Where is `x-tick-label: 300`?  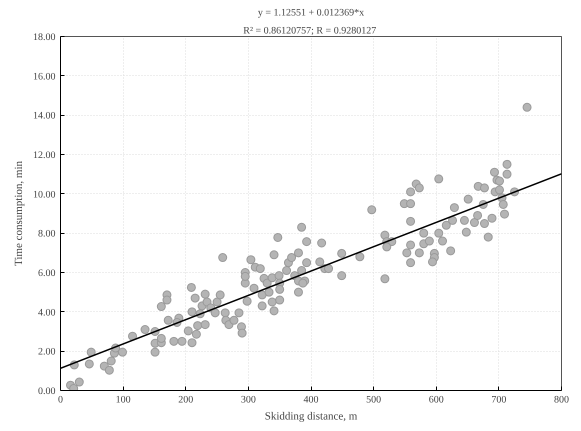
x-tick-label: 300 is located at coordinates (248, 400).